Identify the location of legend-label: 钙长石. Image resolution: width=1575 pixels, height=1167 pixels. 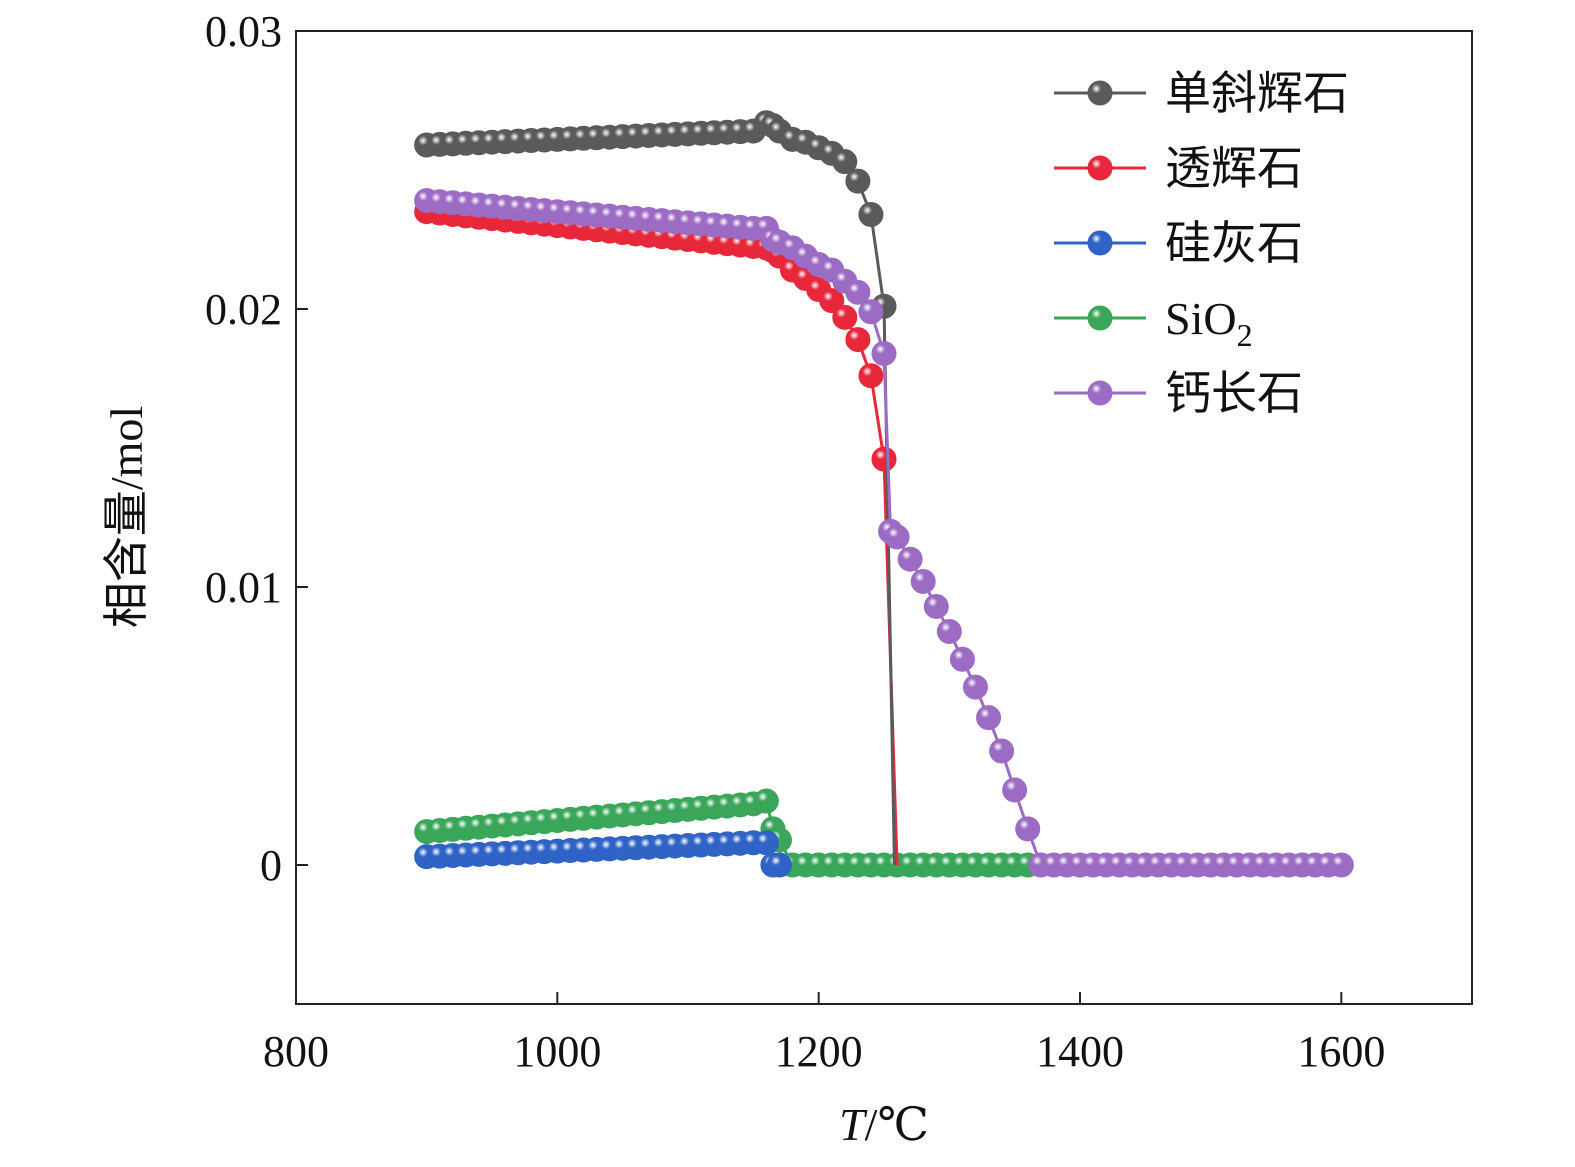
(1234, 393).